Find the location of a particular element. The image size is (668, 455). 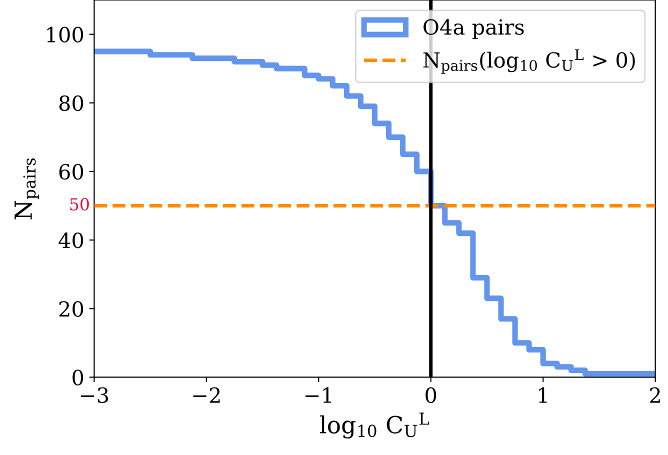

x-axis-title: log$_{10}$ C$_{U}$$^{L}$ is located at coordinates (375, 425).